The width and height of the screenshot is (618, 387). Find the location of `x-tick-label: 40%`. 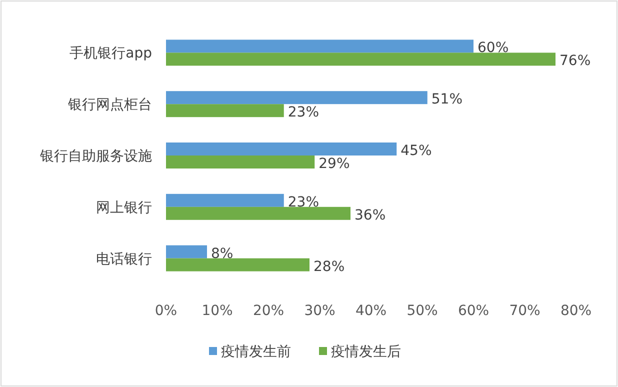

x-tick-label: 40% is located at coordinates (371, 311).